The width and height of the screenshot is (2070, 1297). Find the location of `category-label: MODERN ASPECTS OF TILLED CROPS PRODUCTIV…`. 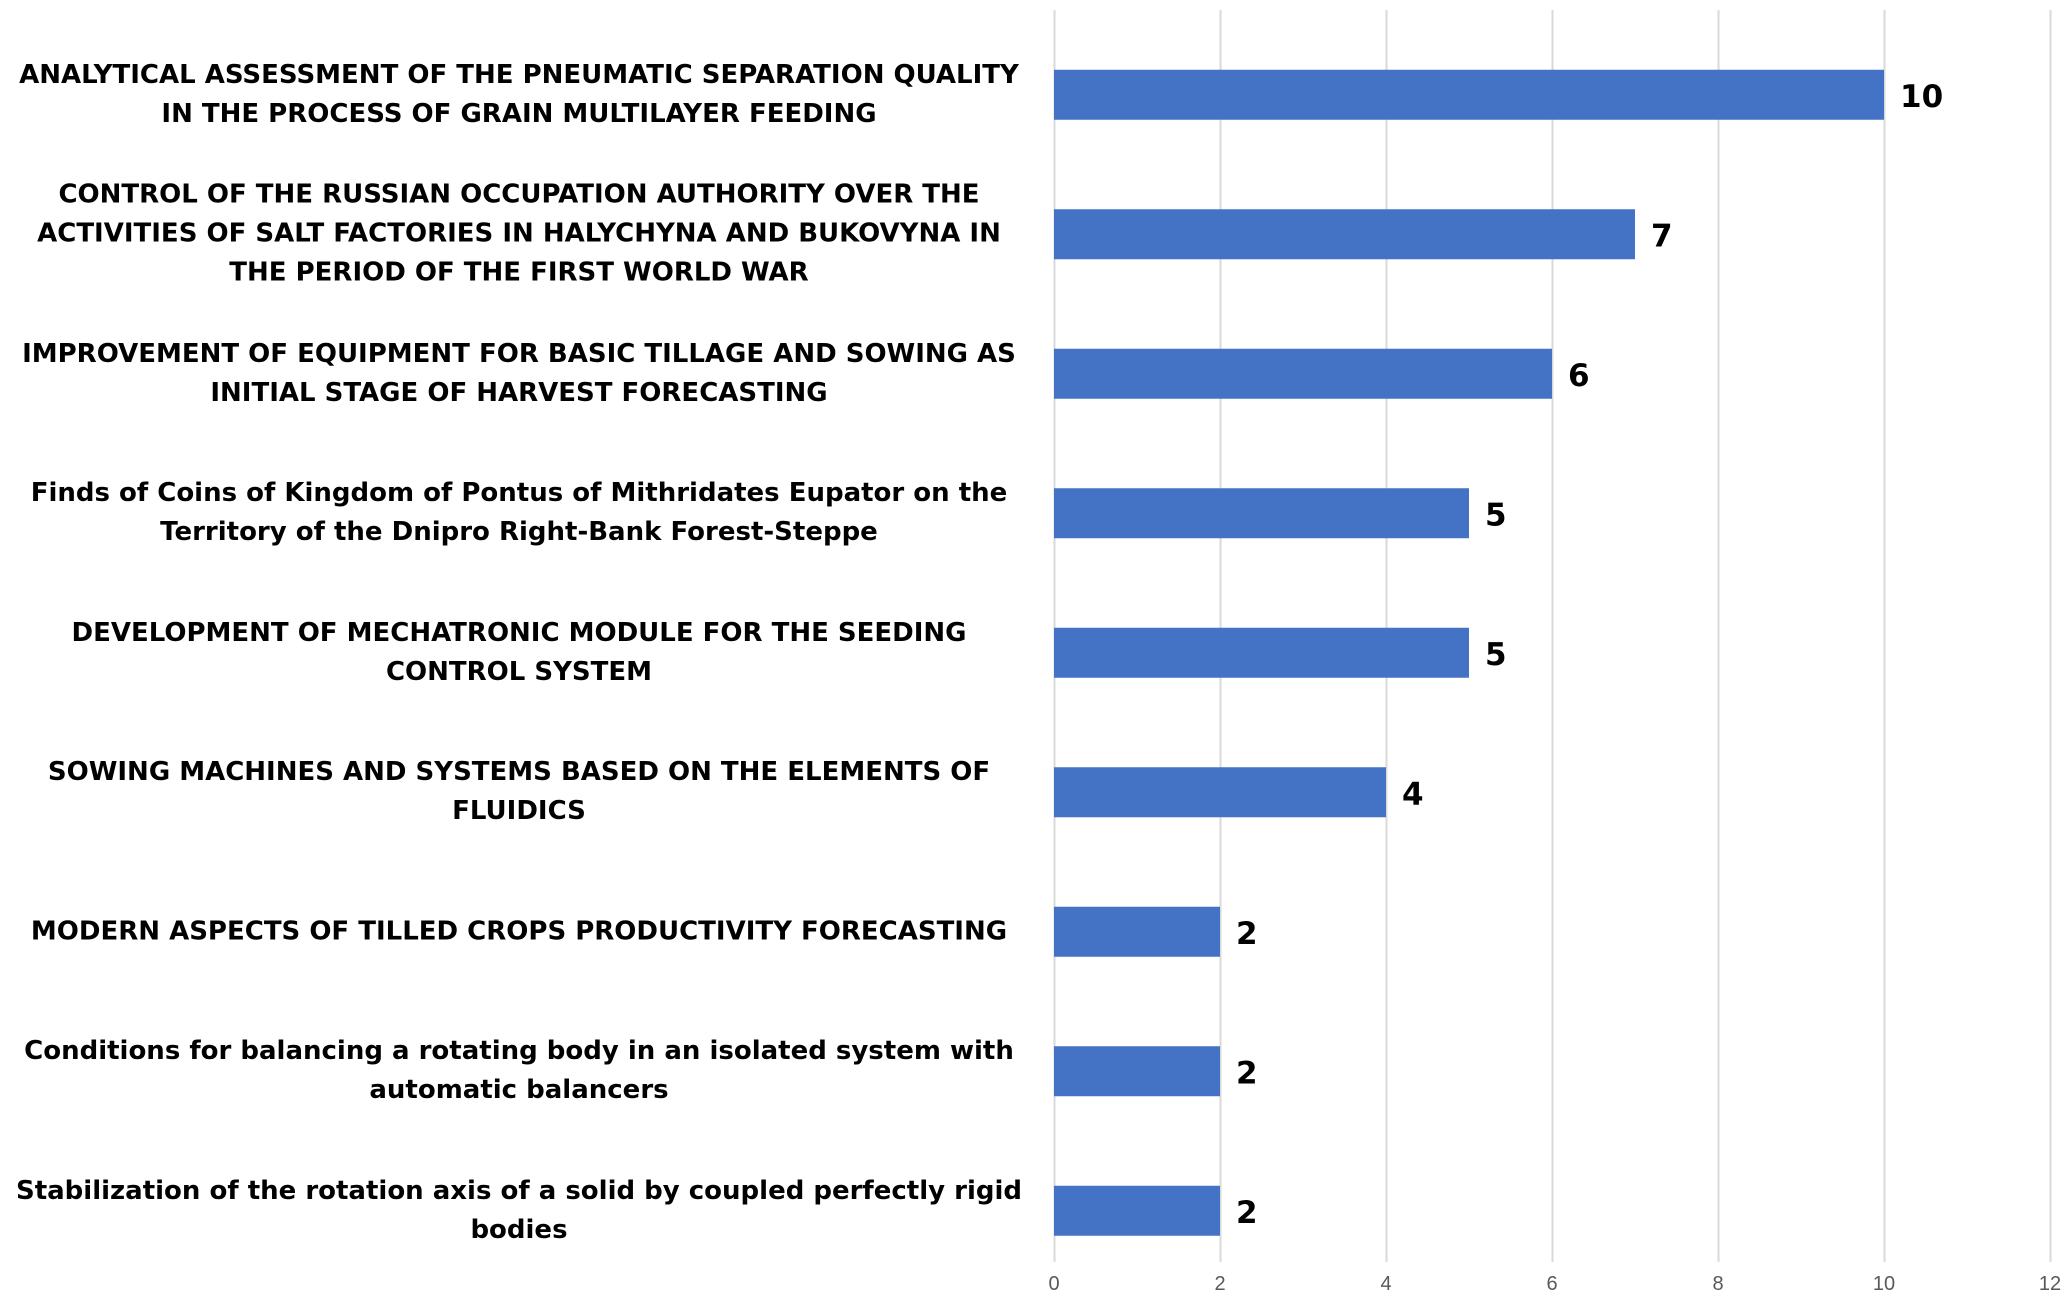

category-label: MODERN ASPECTS OF TILLED CROPS PRODUCTIV… is located at coordinates (519, 931).